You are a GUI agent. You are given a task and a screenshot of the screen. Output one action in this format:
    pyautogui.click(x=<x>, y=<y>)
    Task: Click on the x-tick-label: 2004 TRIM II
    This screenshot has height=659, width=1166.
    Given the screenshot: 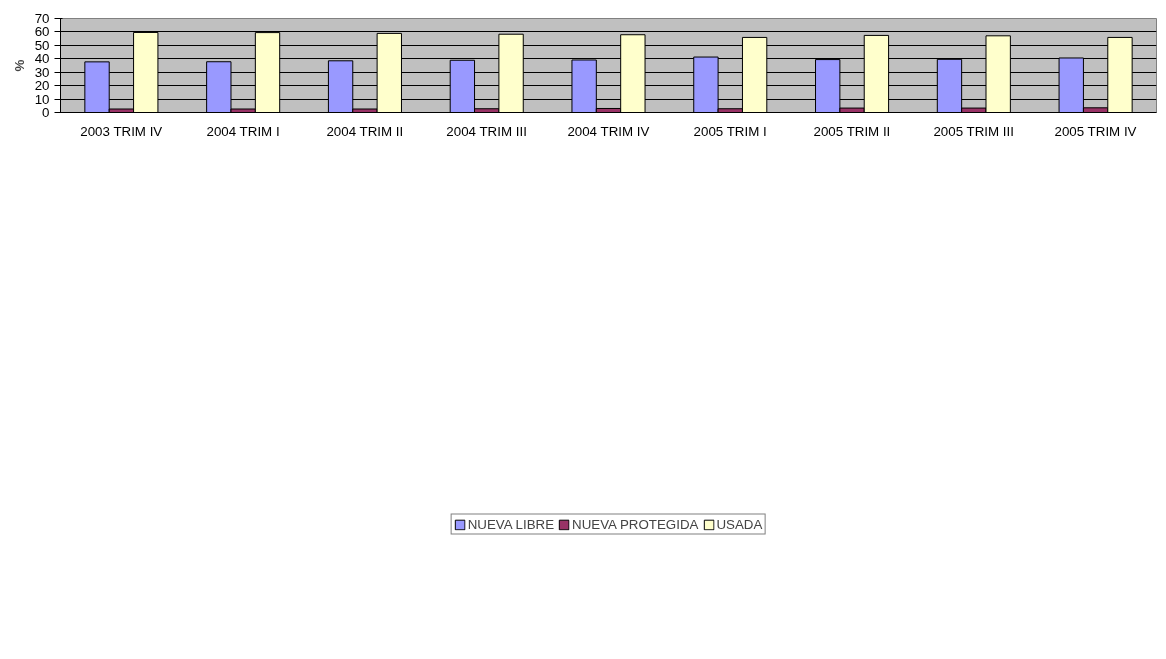 What is the action you would take?
    pyautogui.click(x=365, y=131)
    